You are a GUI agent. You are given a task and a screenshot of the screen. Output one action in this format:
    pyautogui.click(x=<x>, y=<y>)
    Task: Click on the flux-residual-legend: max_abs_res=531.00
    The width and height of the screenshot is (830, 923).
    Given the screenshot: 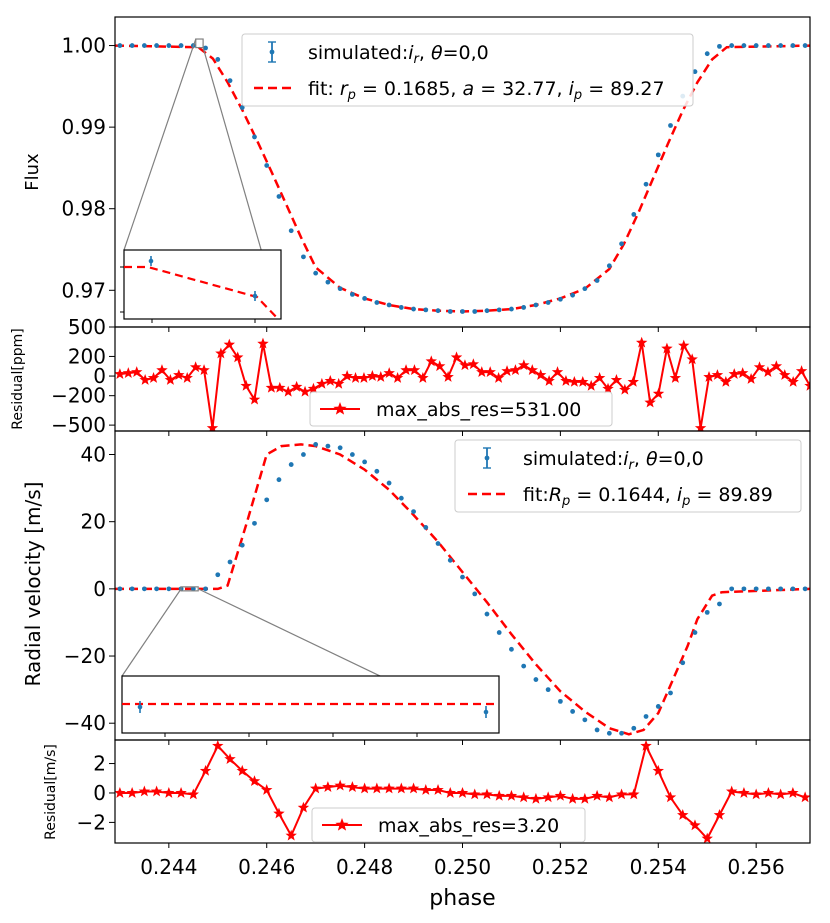 What is the action you would take?
    pyautogui.click(x=461, y=409)
    